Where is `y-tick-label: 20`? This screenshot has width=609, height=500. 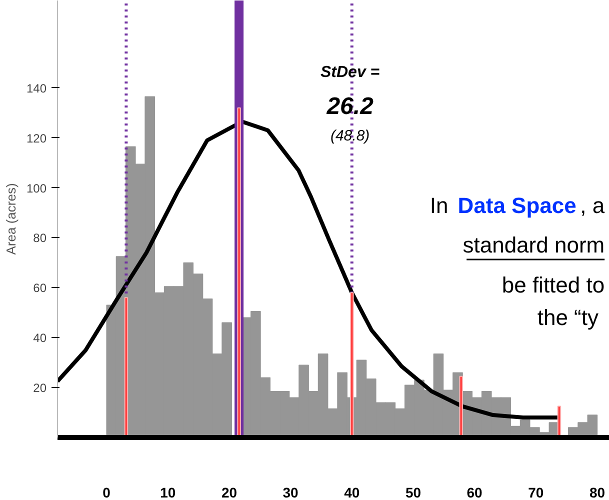
y-tick-label: 20 is located at coordinates (40, 388).